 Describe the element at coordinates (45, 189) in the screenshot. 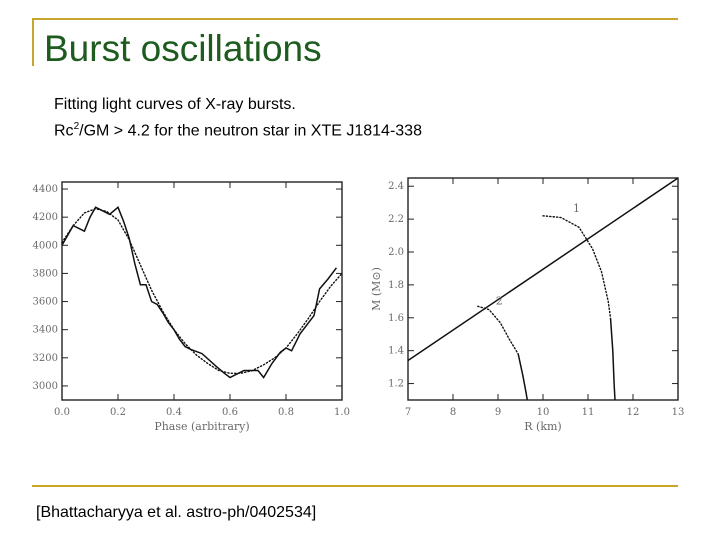

I see `y-tick-label: 4400` at that location.